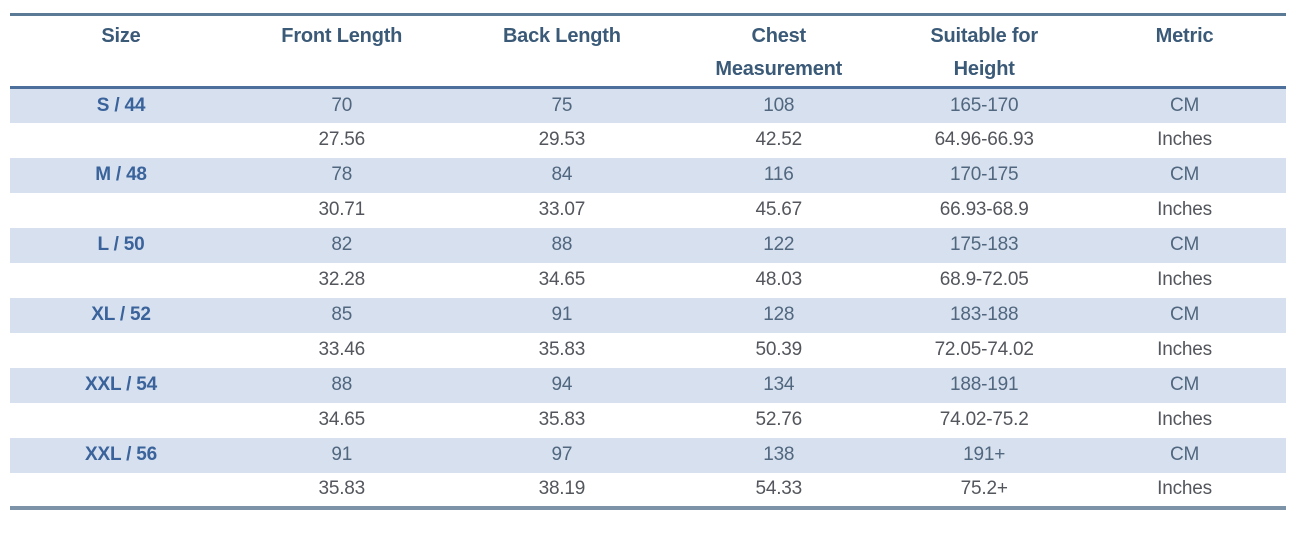 The image size is (1296, 533). What do you see at coordinates (342, 350) in the screenshot?
I see `cell-front-length: 33.46` at bounding box center [342, 350].